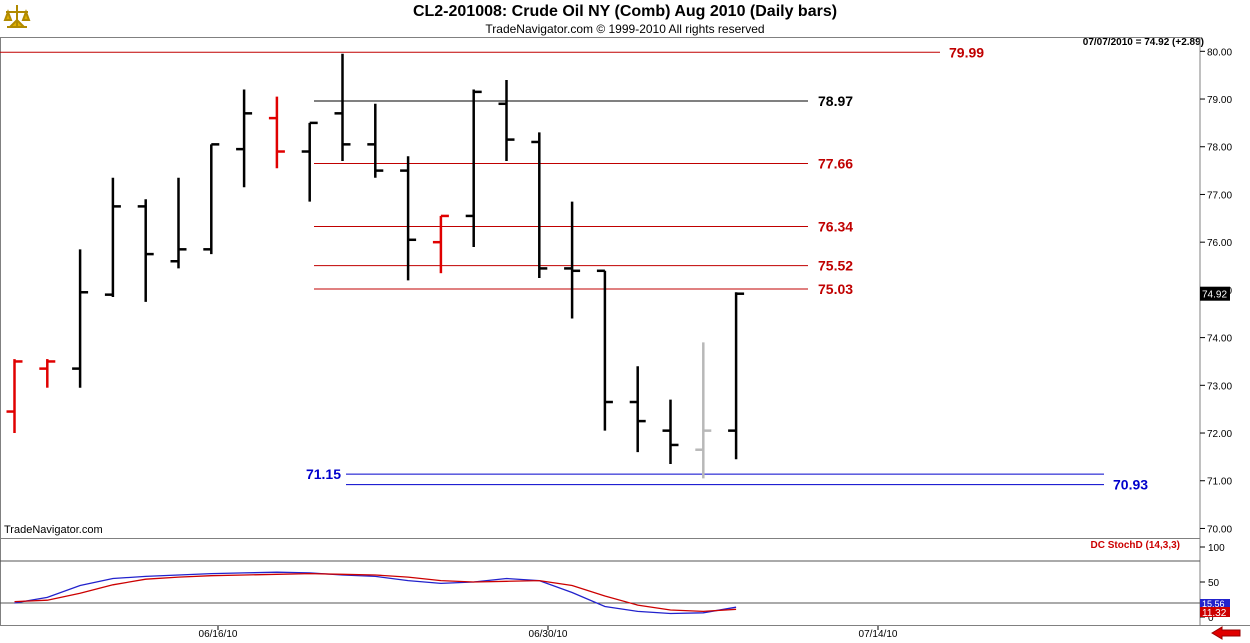  I want to click on level-label-70.93: 70.93, so click(1130, 485).